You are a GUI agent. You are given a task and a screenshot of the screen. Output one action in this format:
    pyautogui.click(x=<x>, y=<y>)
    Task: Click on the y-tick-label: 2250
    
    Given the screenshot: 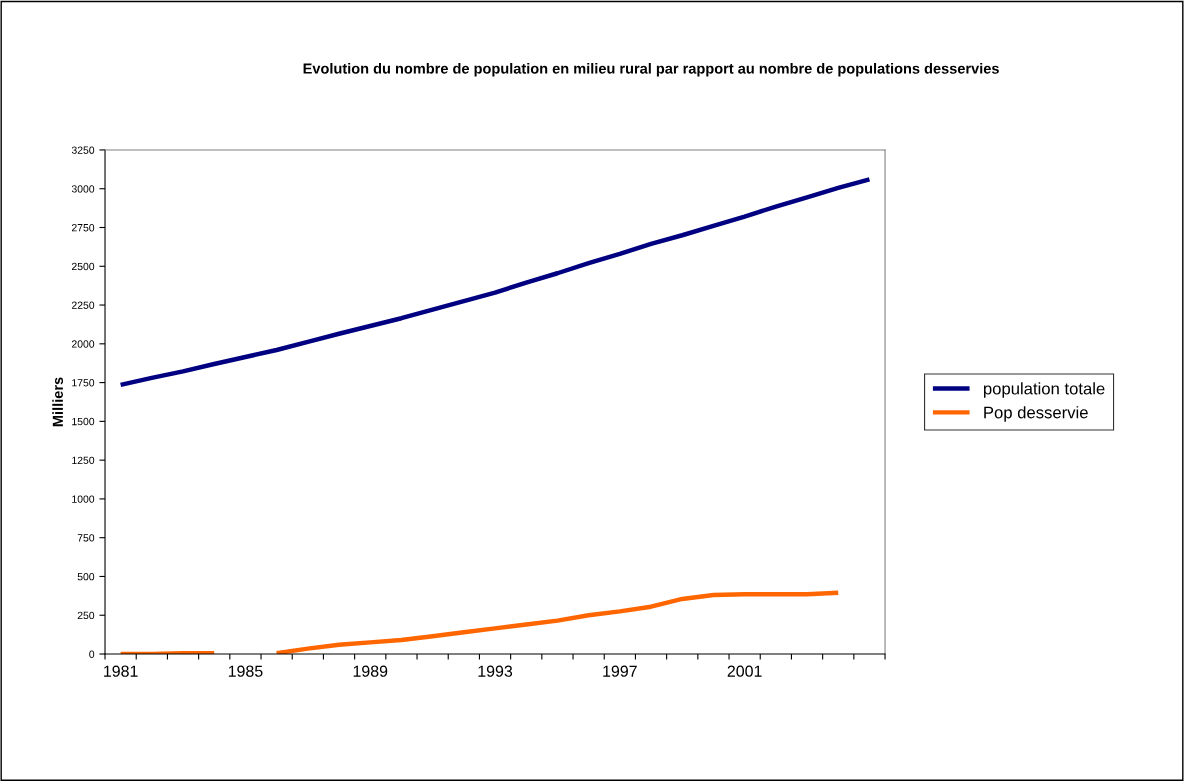 What is the action you would take?
    pyautogui.click(x=83, y=305)
    